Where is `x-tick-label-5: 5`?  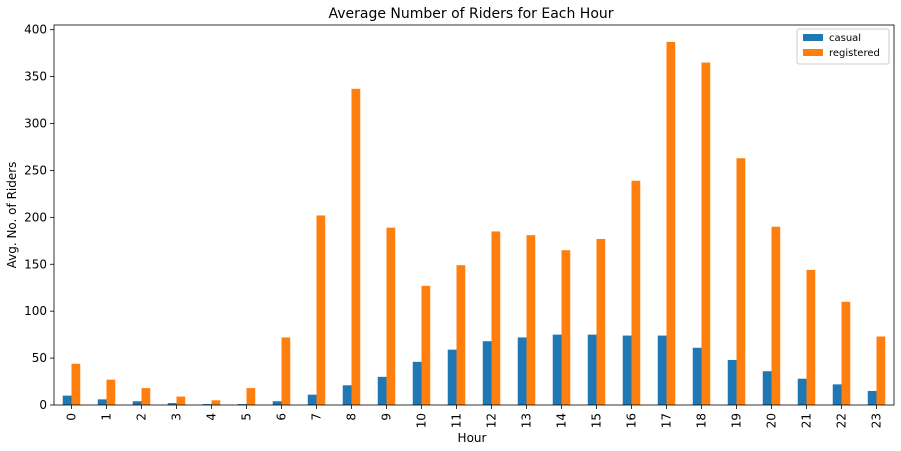
x-tick-label-5: 5 is located at coordinates (247, 417).